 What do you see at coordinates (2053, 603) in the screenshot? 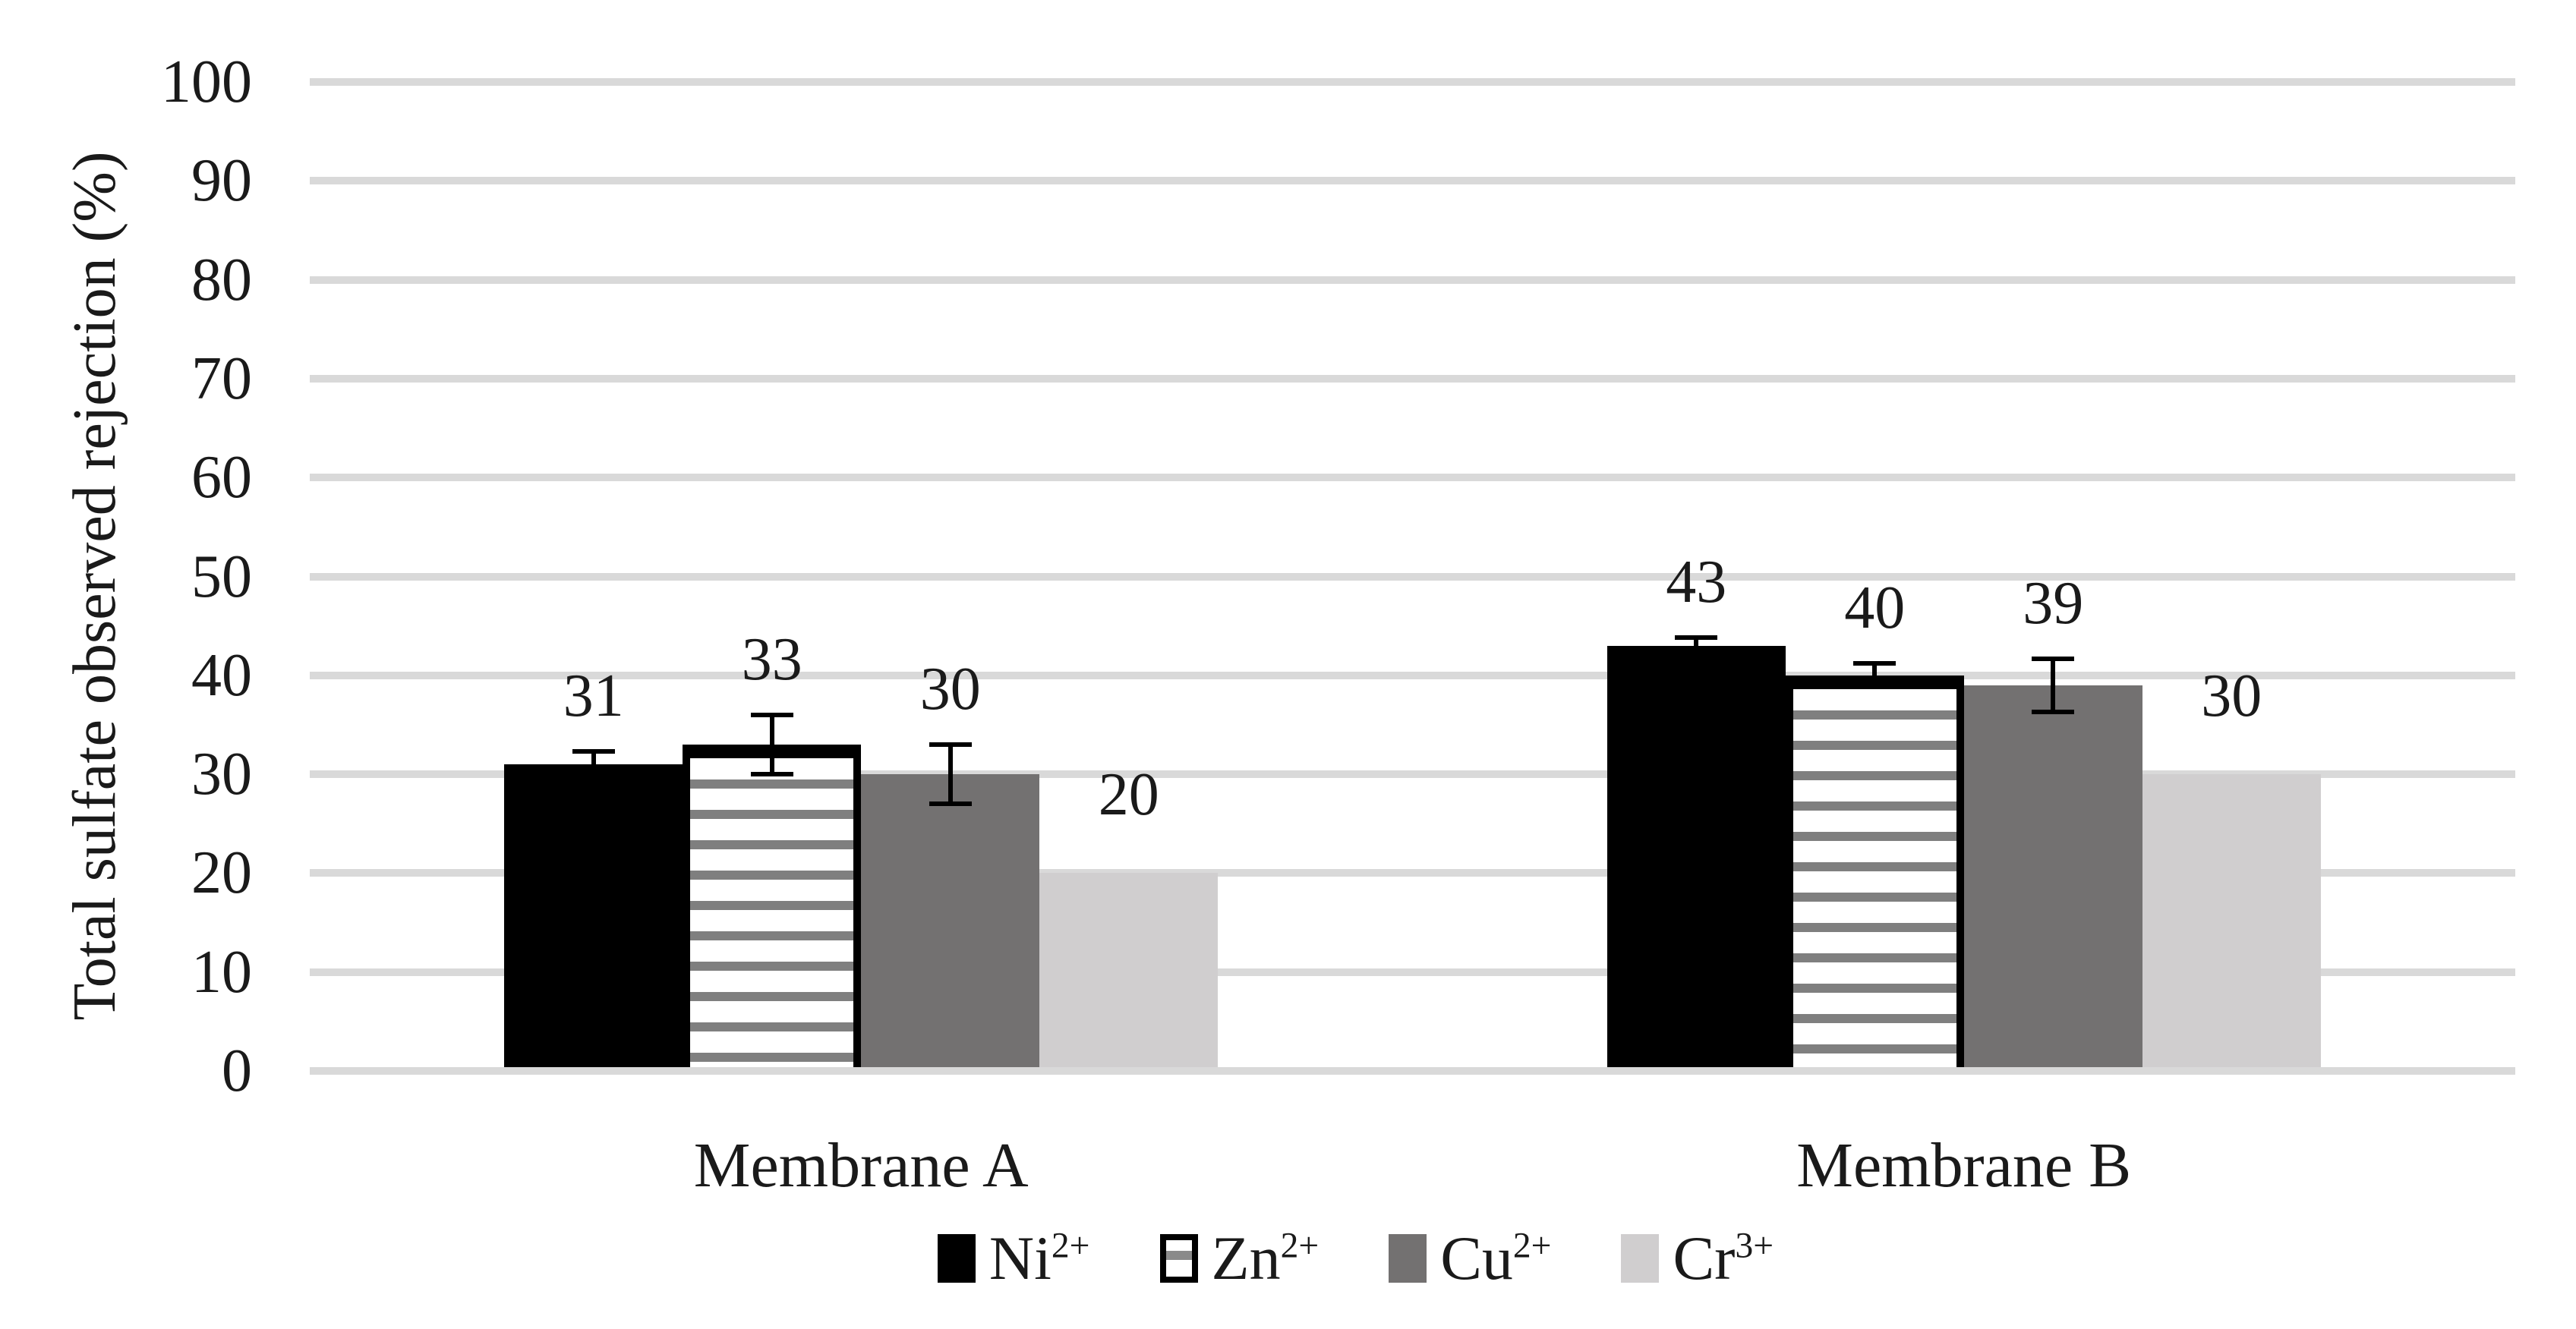
I see `data-label-membrane-b-cu: 39` at bounding box center [2053, 603].